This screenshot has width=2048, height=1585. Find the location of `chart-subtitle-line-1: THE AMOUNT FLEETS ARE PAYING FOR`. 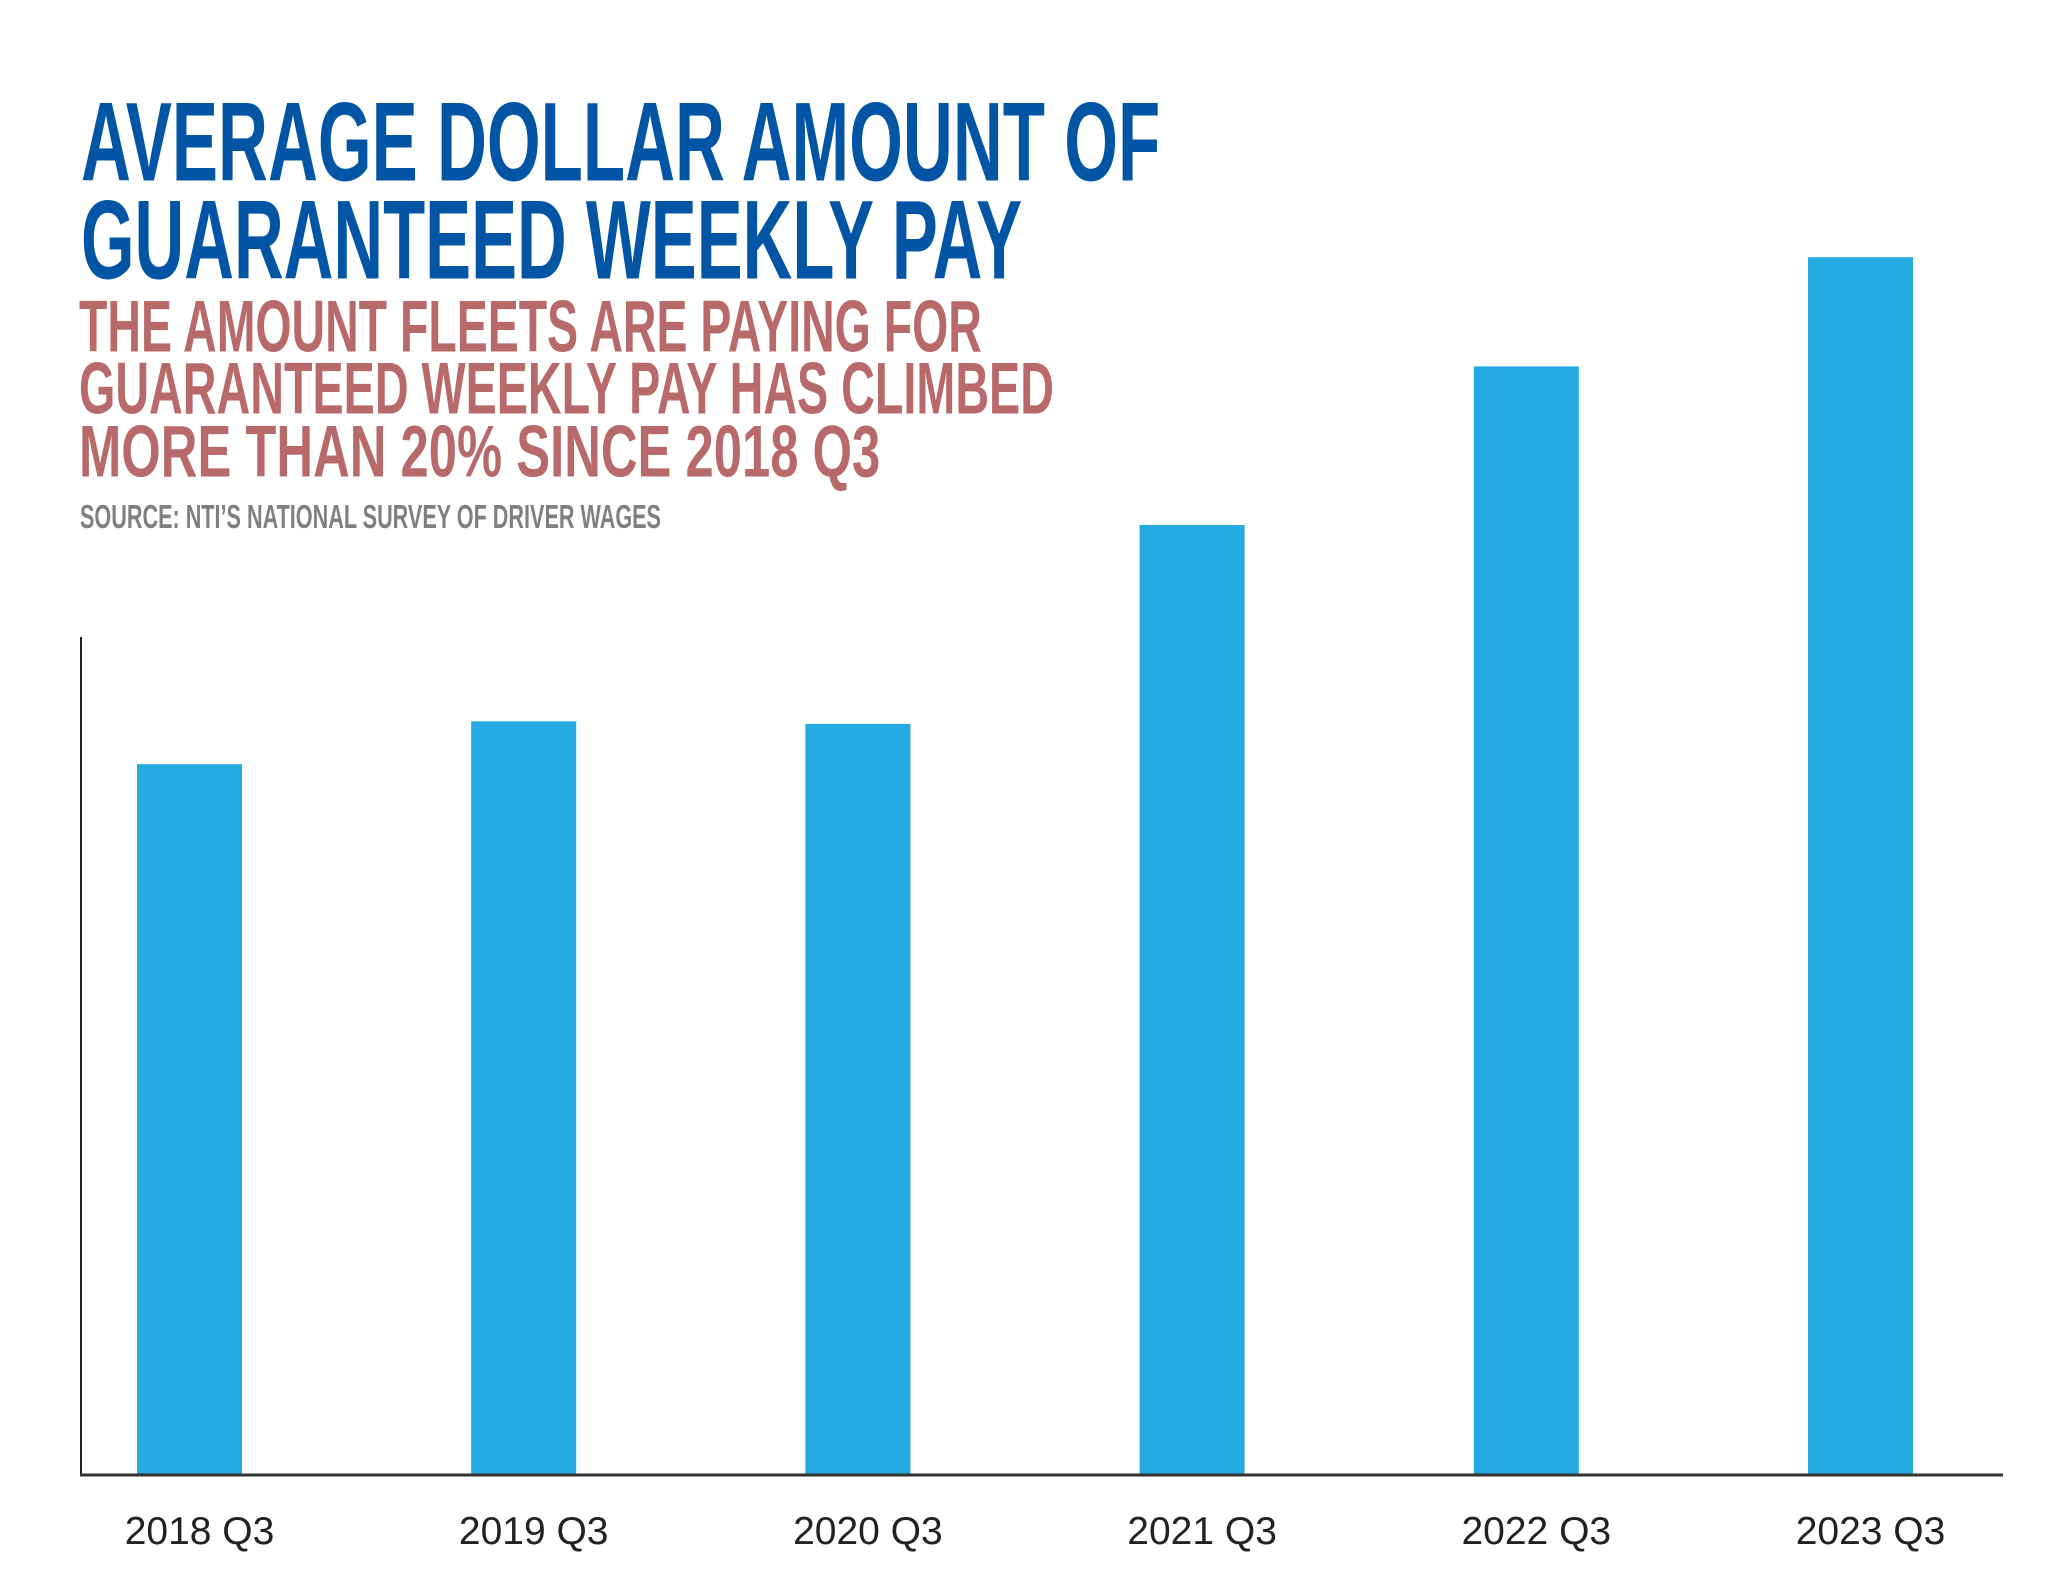

chart-subtitle-line-1: THE AMOUNT FLEETS ARE PAYING FOR is located at coordinates (530, 327).